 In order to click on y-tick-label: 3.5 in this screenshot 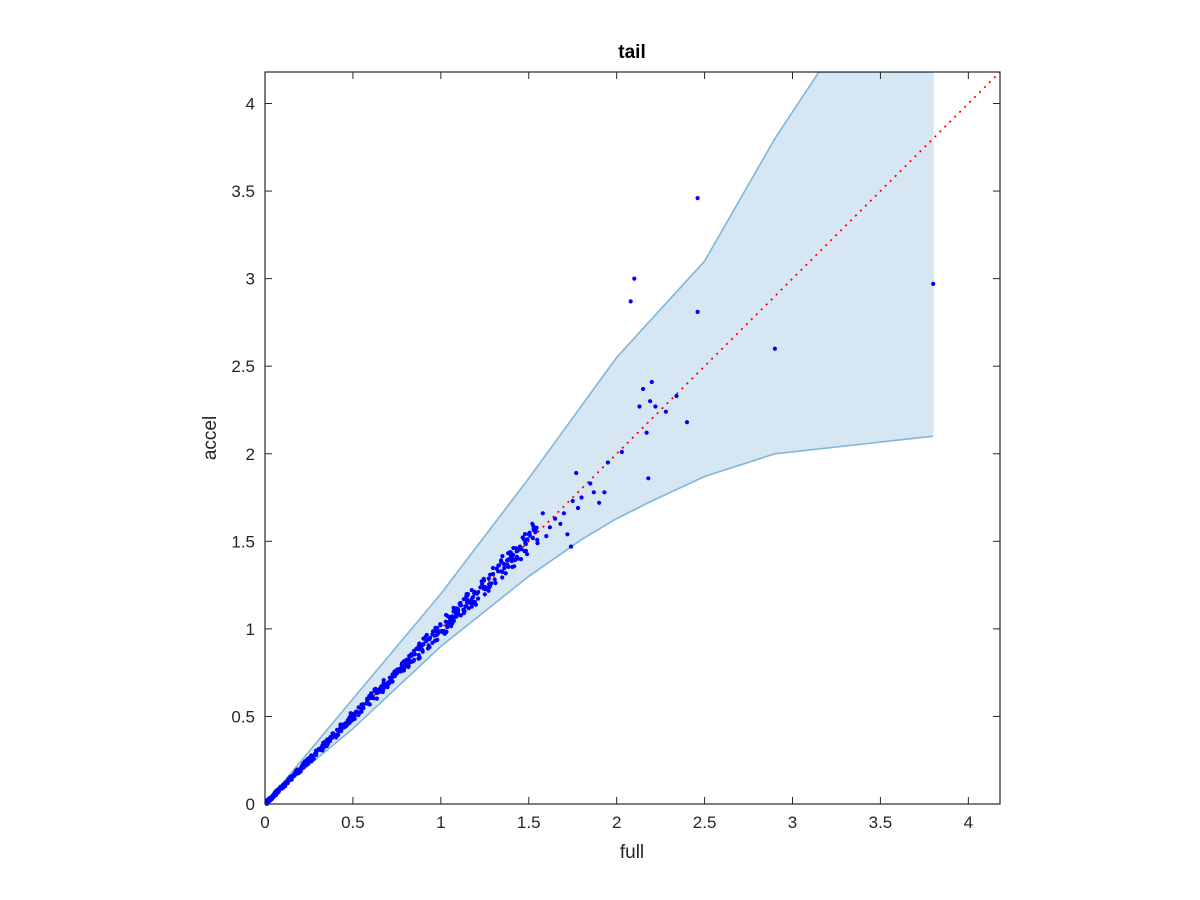, I will do `click(243, 191)`.